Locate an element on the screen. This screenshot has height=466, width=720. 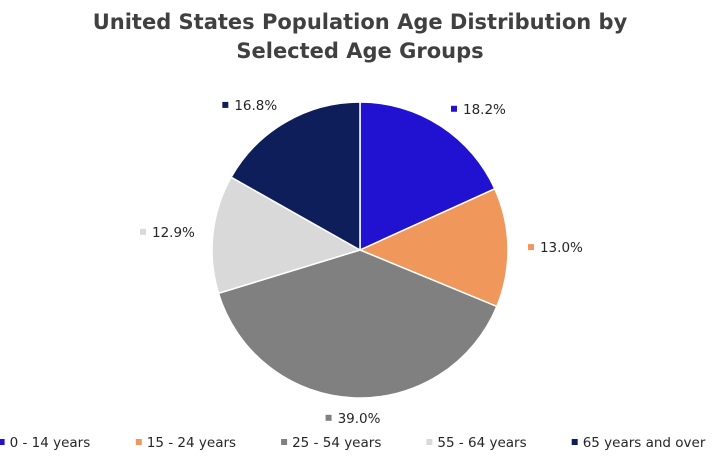
legend-item-15-24-years: 15 - 24 years is located at coordinates (185, 443).